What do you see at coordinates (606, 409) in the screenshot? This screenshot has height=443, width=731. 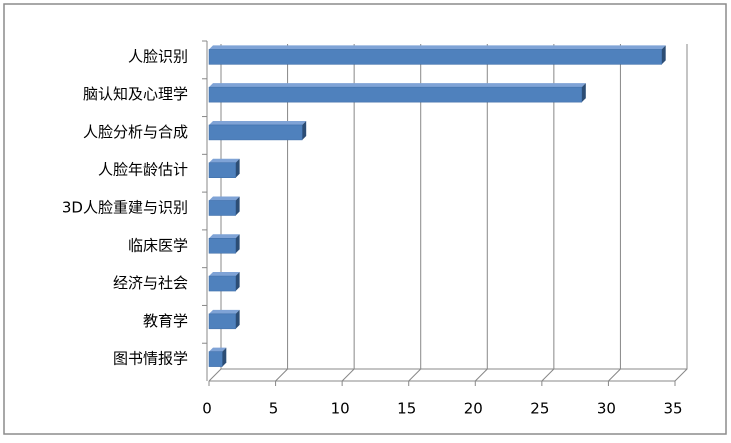 I see `x-tick-label: 30` at bounding box center [606, 409].